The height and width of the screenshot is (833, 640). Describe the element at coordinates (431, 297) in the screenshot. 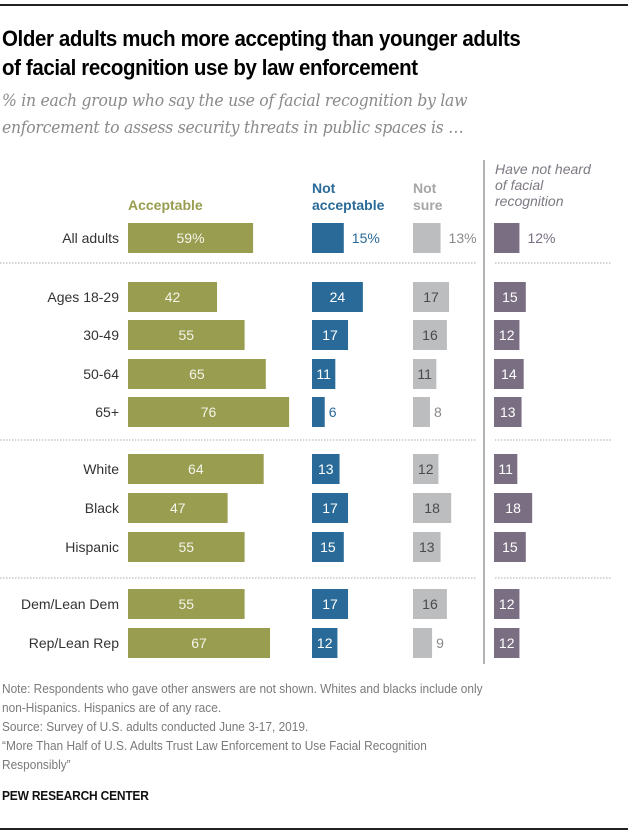

I see `data-label-not-sure: 17` at that location.